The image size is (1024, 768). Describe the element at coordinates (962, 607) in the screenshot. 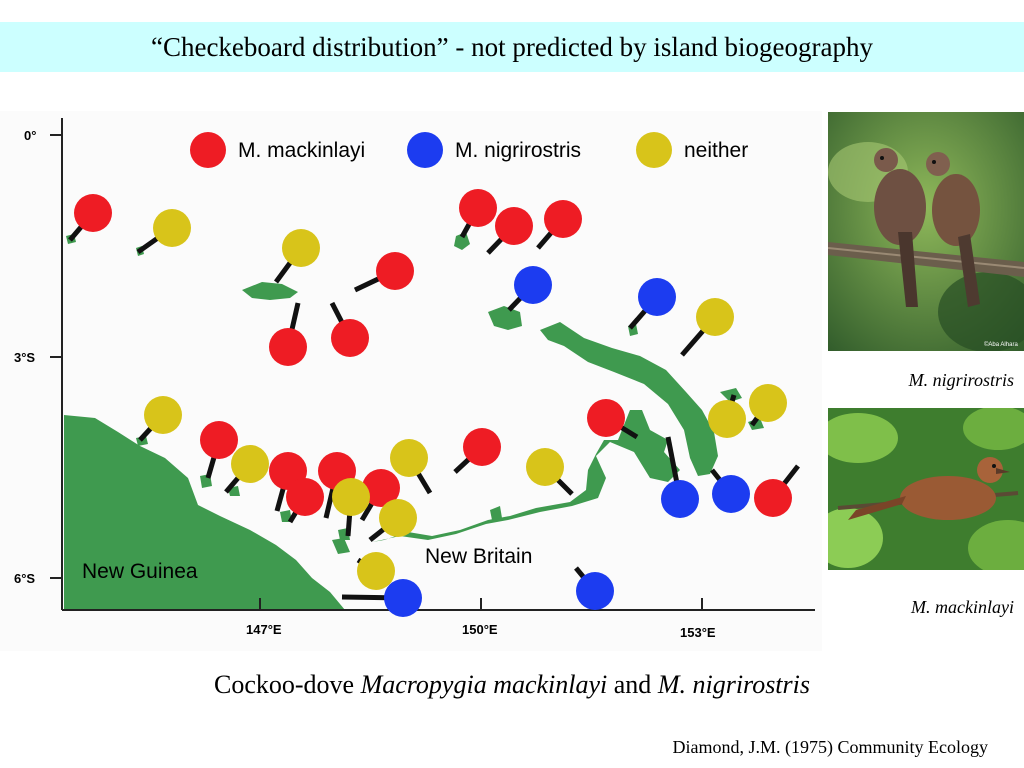

I see `caption-mackinlayi: M. mackinlayi` at that location.